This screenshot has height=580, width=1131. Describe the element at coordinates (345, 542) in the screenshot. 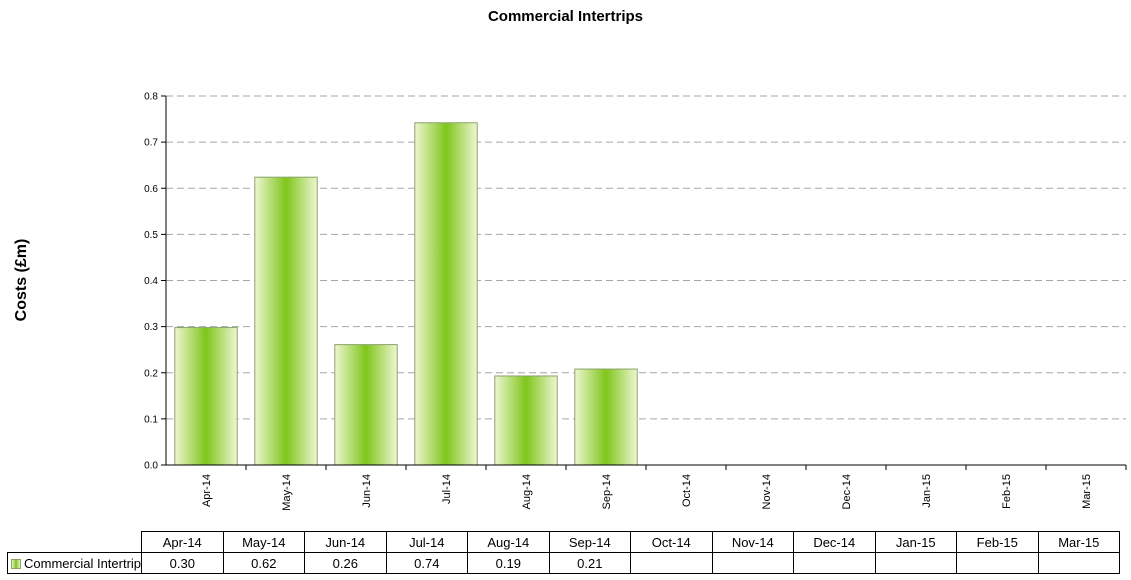

I see `data-table-header-cell: Jun-14` at that location.